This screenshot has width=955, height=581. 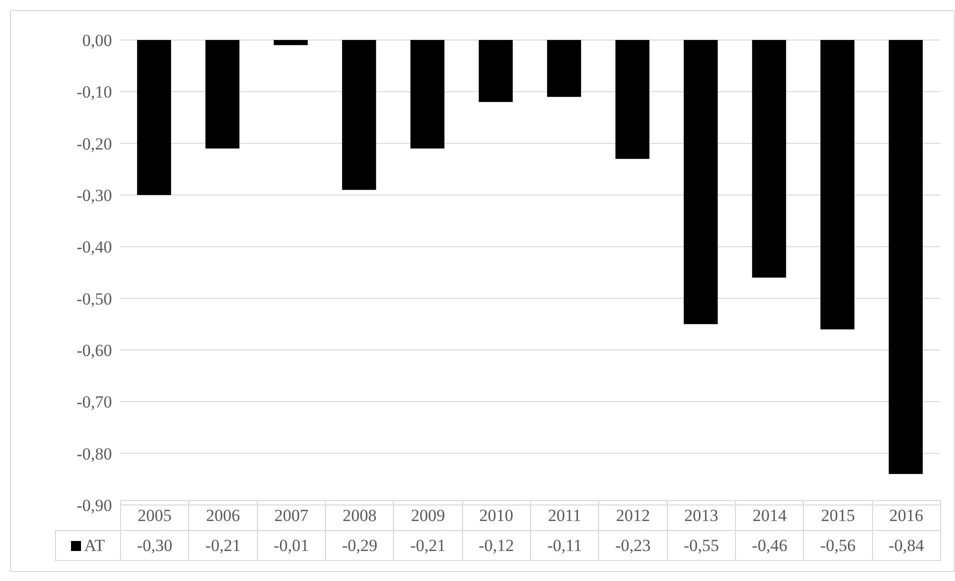 What do you see at coordinates (223, 515) in the screenshot?
I see `x-tick-label: 2006` at bounding box center [223, 515].